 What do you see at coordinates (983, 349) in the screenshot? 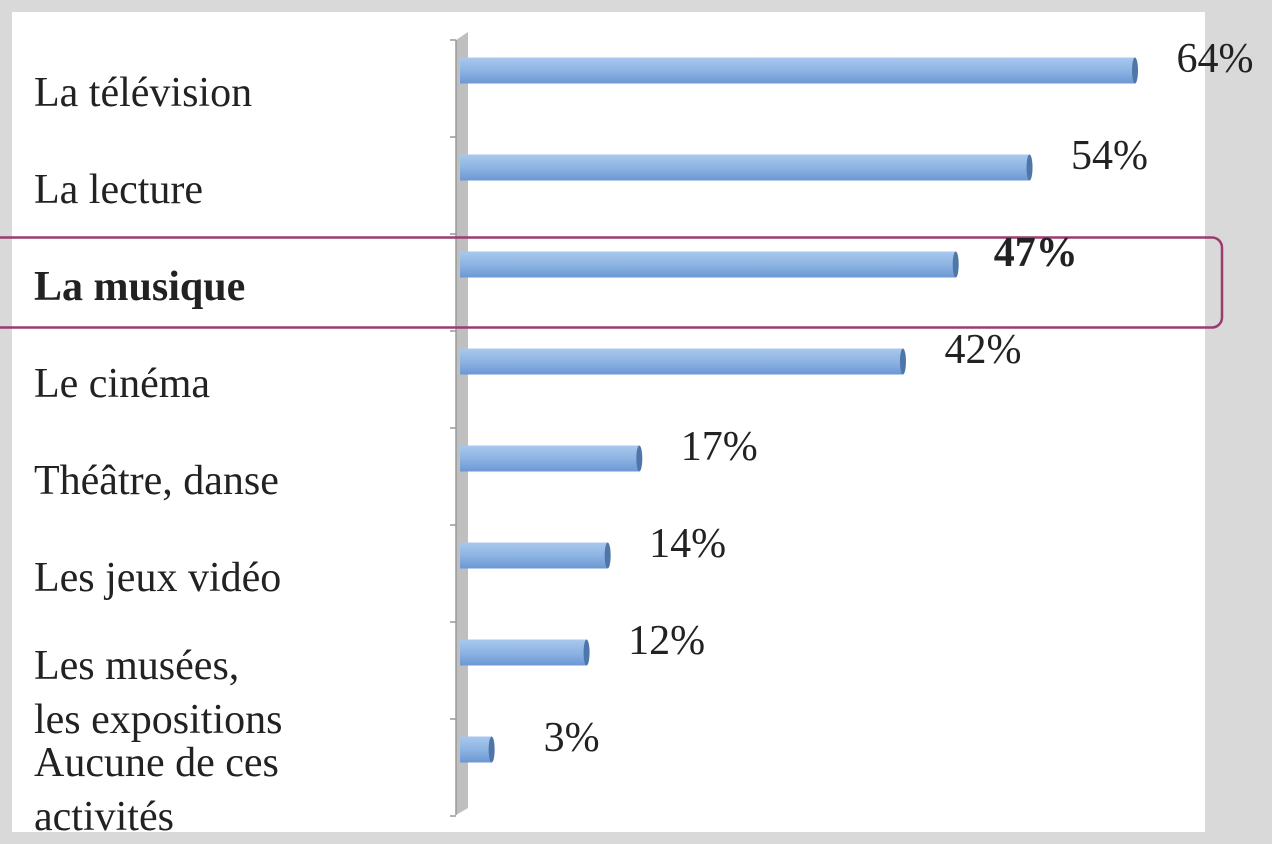
I see `value-label: 42%` at bounding box center [983, 349].